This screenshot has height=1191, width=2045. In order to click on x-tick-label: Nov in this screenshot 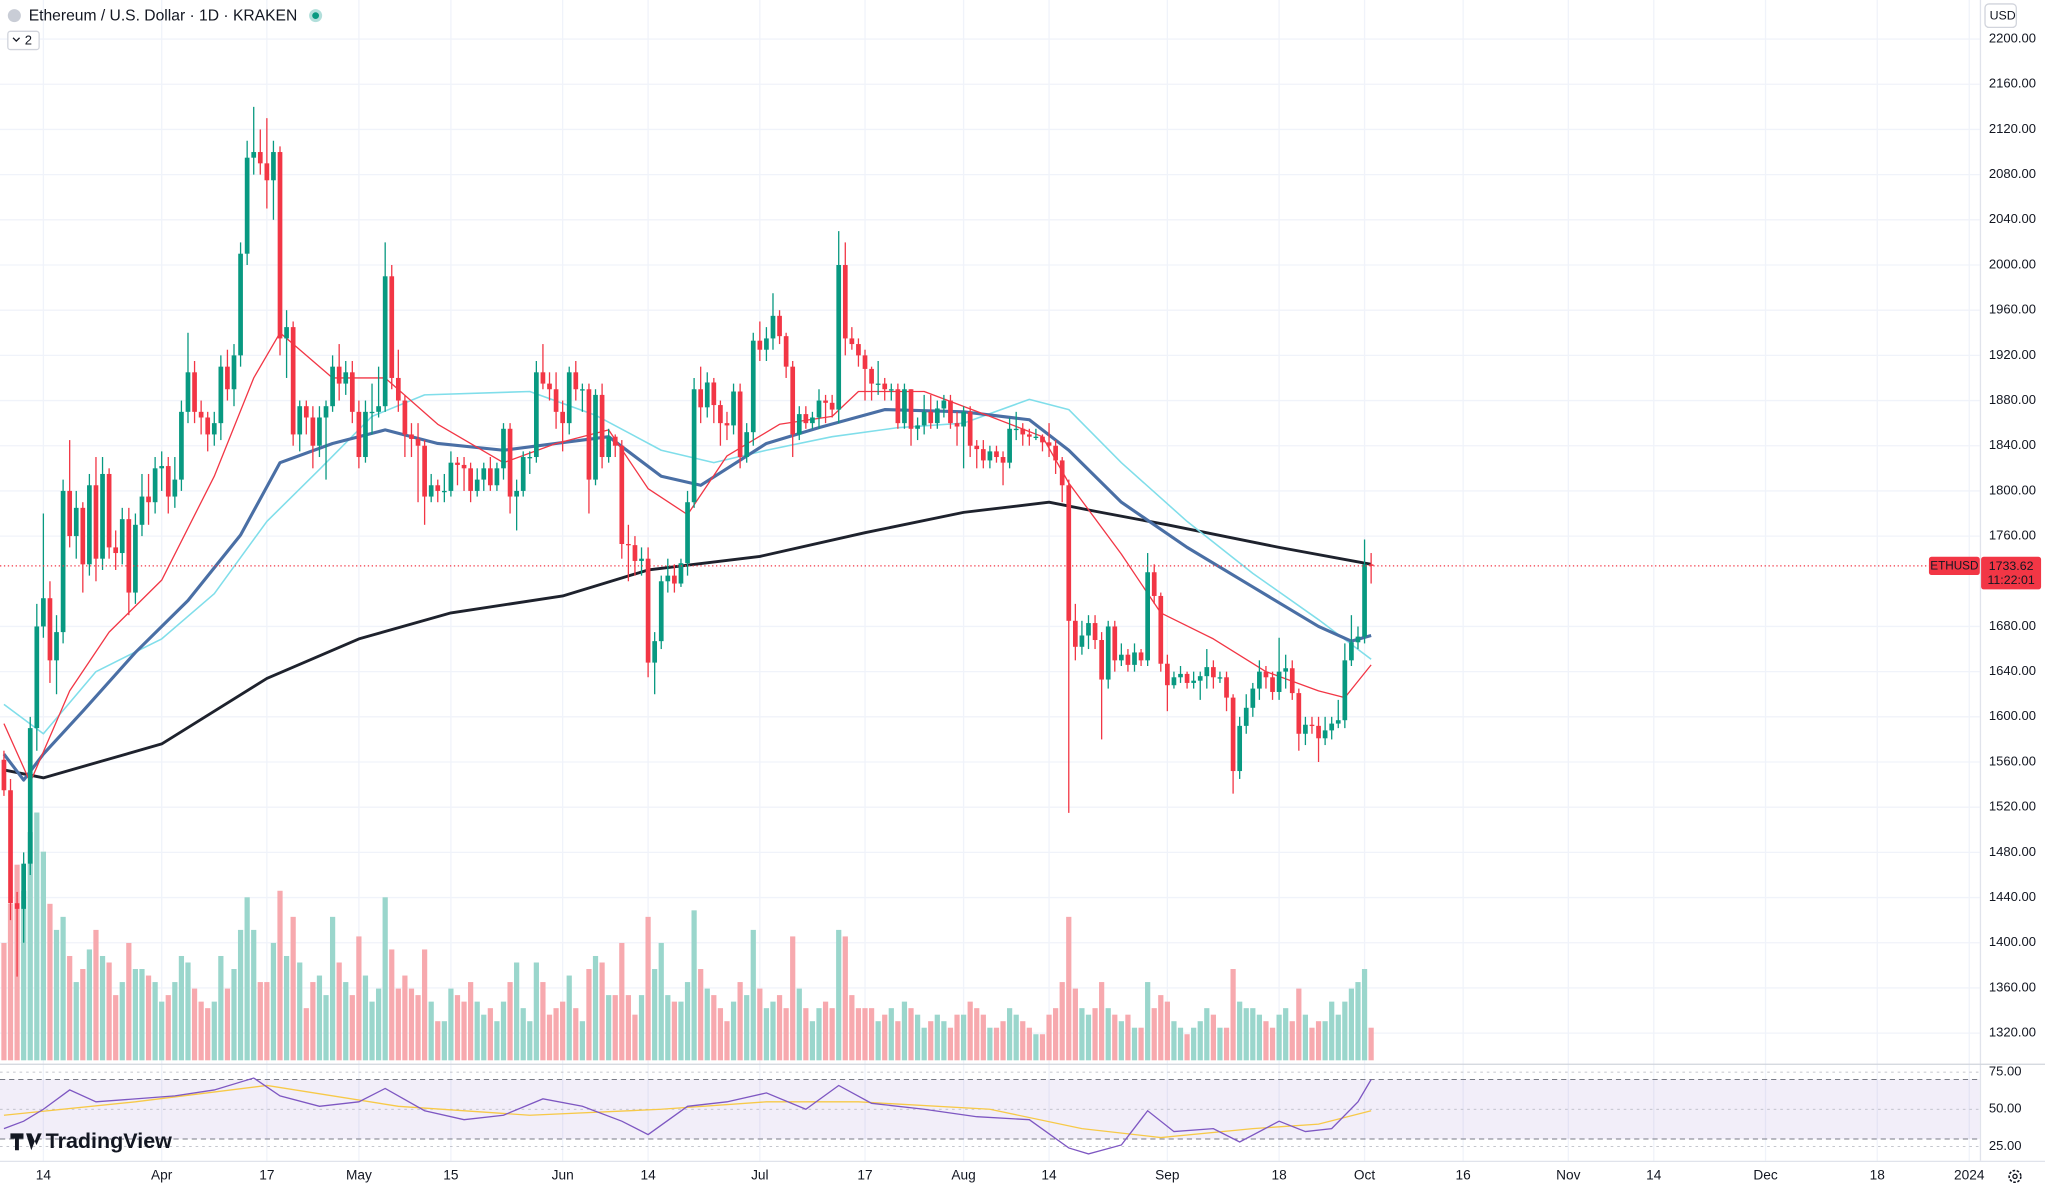, I will do `click(1568, 1174)`.